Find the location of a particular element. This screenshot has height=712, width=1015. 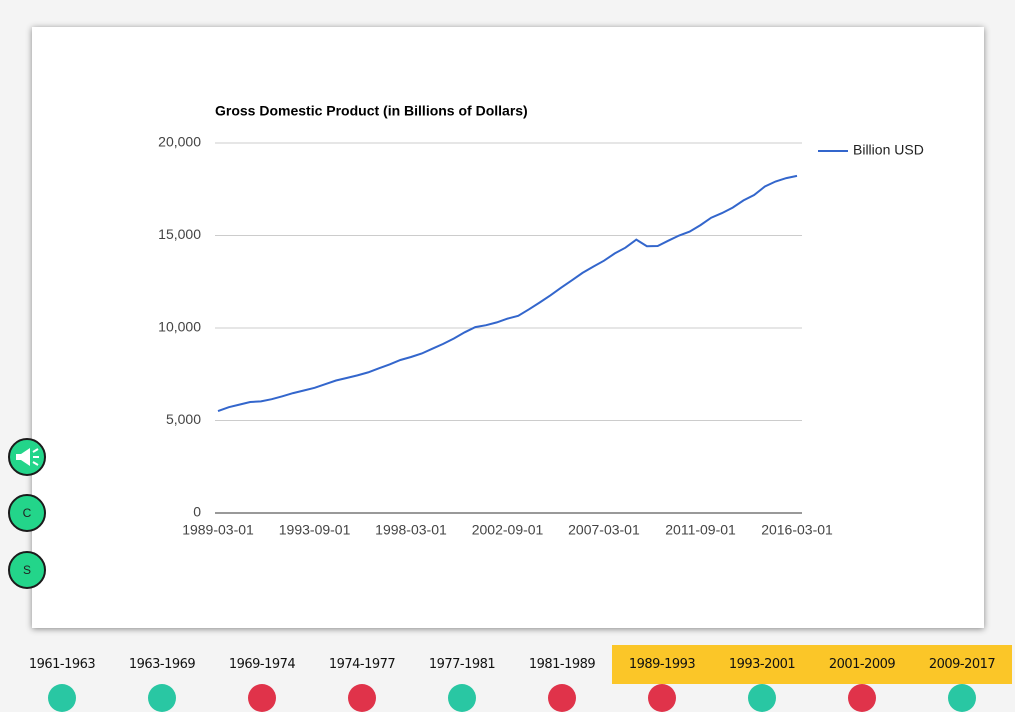

speaker-button is located at coordinates (27, 457).